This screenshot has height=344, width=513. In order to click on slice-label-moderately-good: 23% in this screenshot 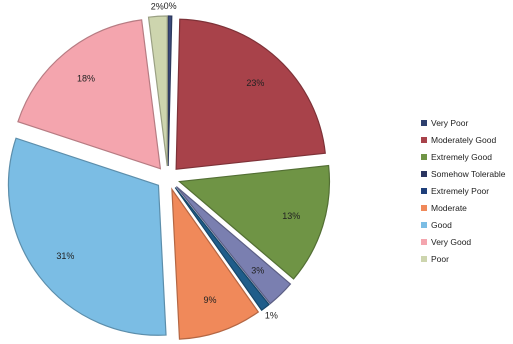, I will do `click(255, 83)`.